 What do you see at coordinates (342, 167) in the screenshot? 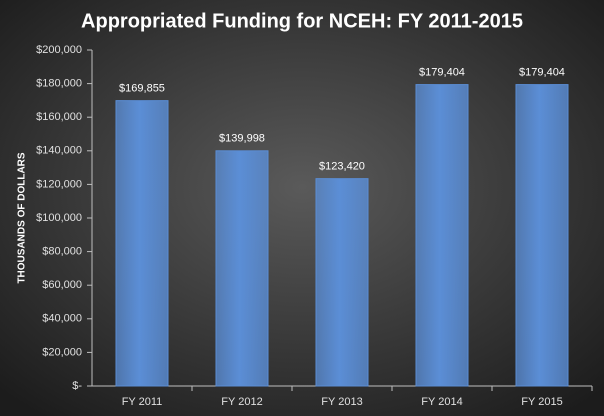
I see `value-label: $123,420` at bounding box center [342, 167].